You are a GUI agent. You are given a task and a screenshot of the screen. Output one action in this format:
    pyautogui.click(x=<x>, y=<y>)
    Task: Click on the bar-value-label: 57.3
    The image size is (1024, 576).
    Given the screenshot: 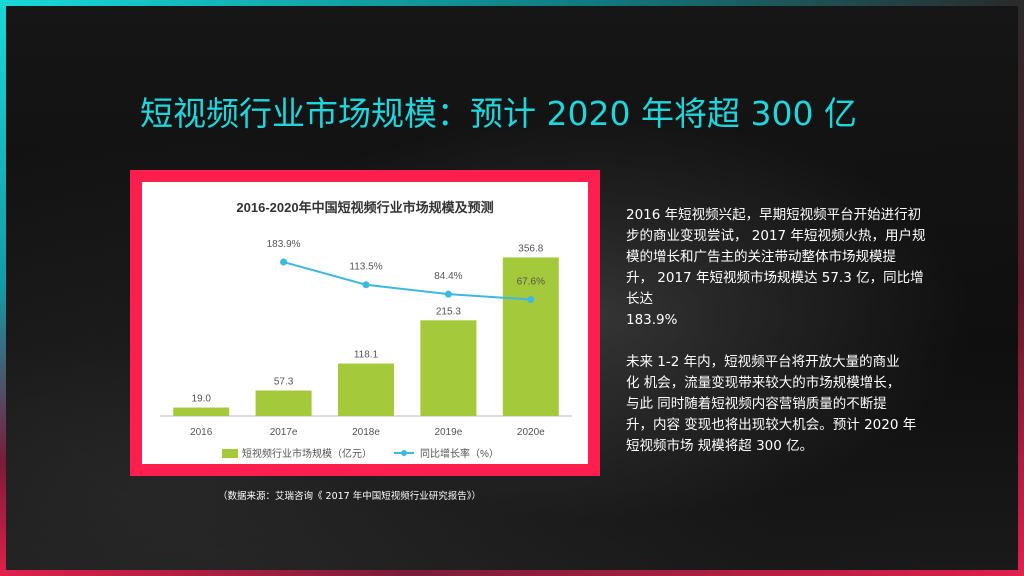 What is the action you would take?
    pyautogui.click(x=284, y=382)
    